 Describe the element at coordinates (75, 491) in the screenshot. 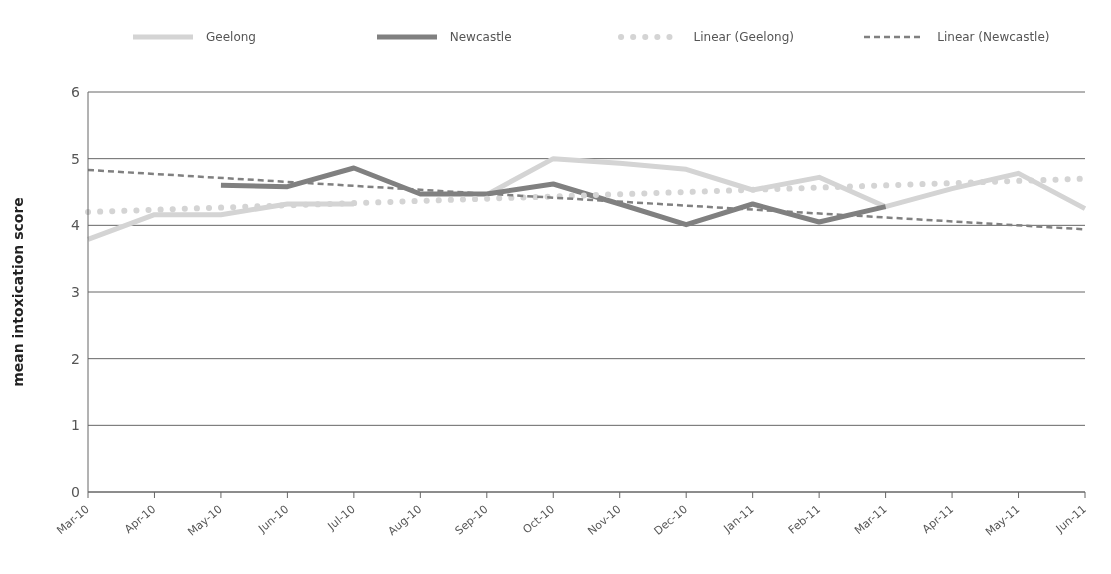

I see `y-tick-label: 0` at that location.